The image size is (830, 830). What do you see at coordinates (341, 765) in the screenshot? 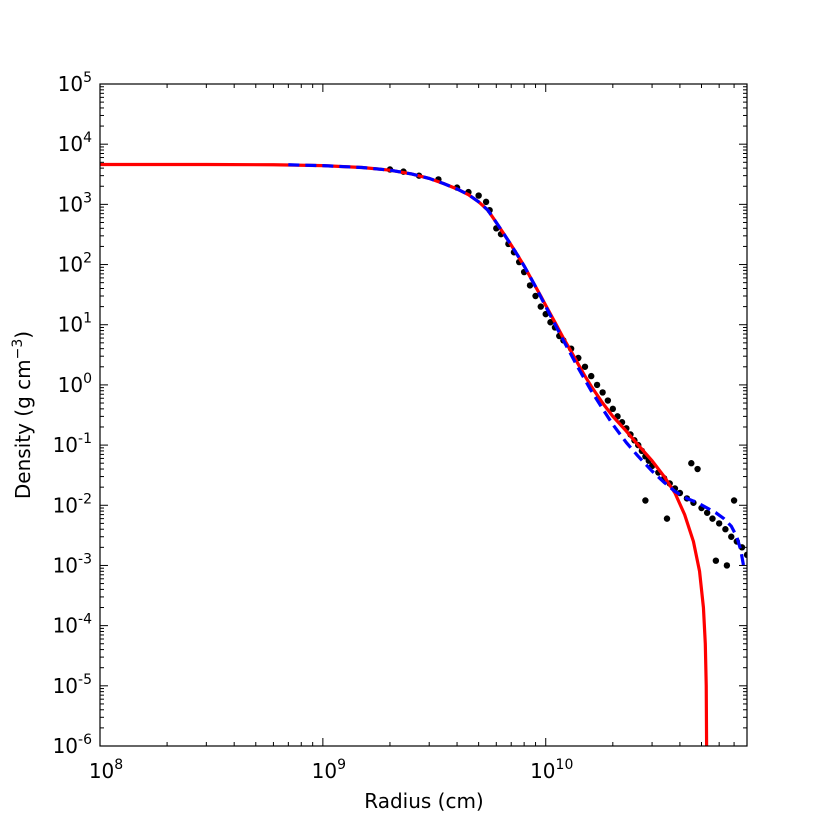
I see `x-tick-label-exponent: 9` at bounding box center [341, 765].